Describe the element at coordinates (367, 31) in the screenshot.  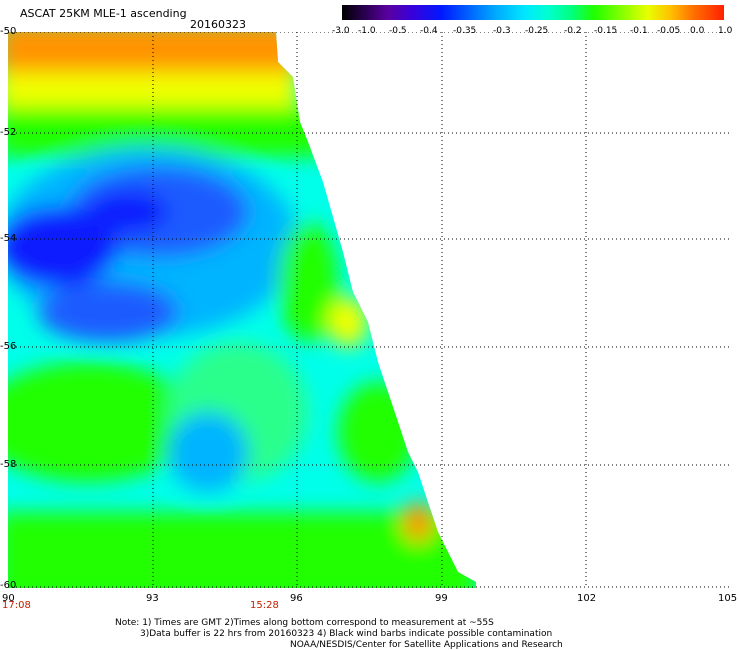
I see `colorbar-tick: -1.0` at that location.